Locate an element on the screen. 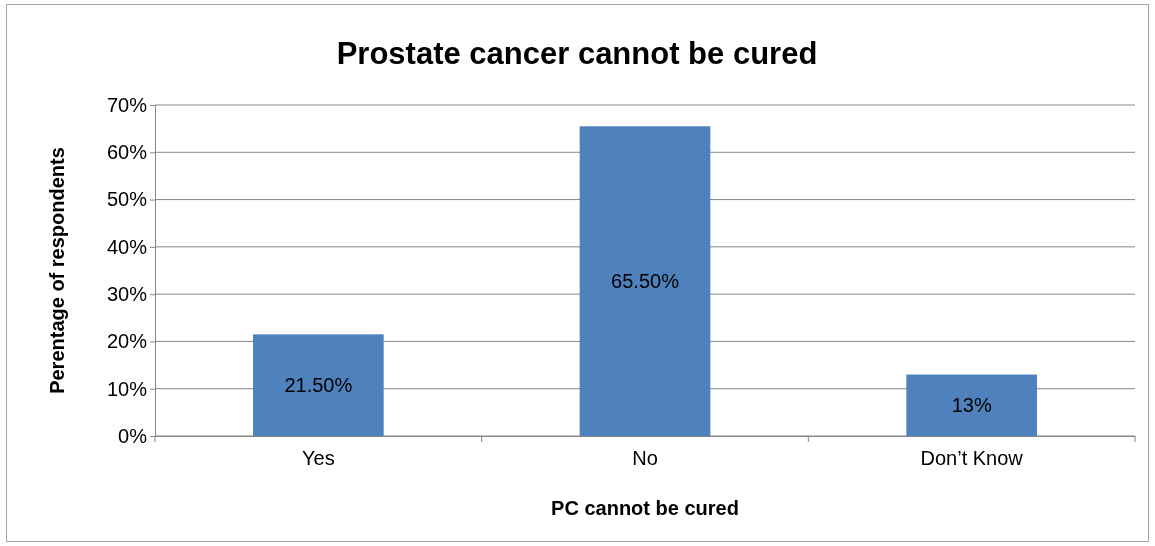  data-label: 21.50% is located at coordinates (318, 385).